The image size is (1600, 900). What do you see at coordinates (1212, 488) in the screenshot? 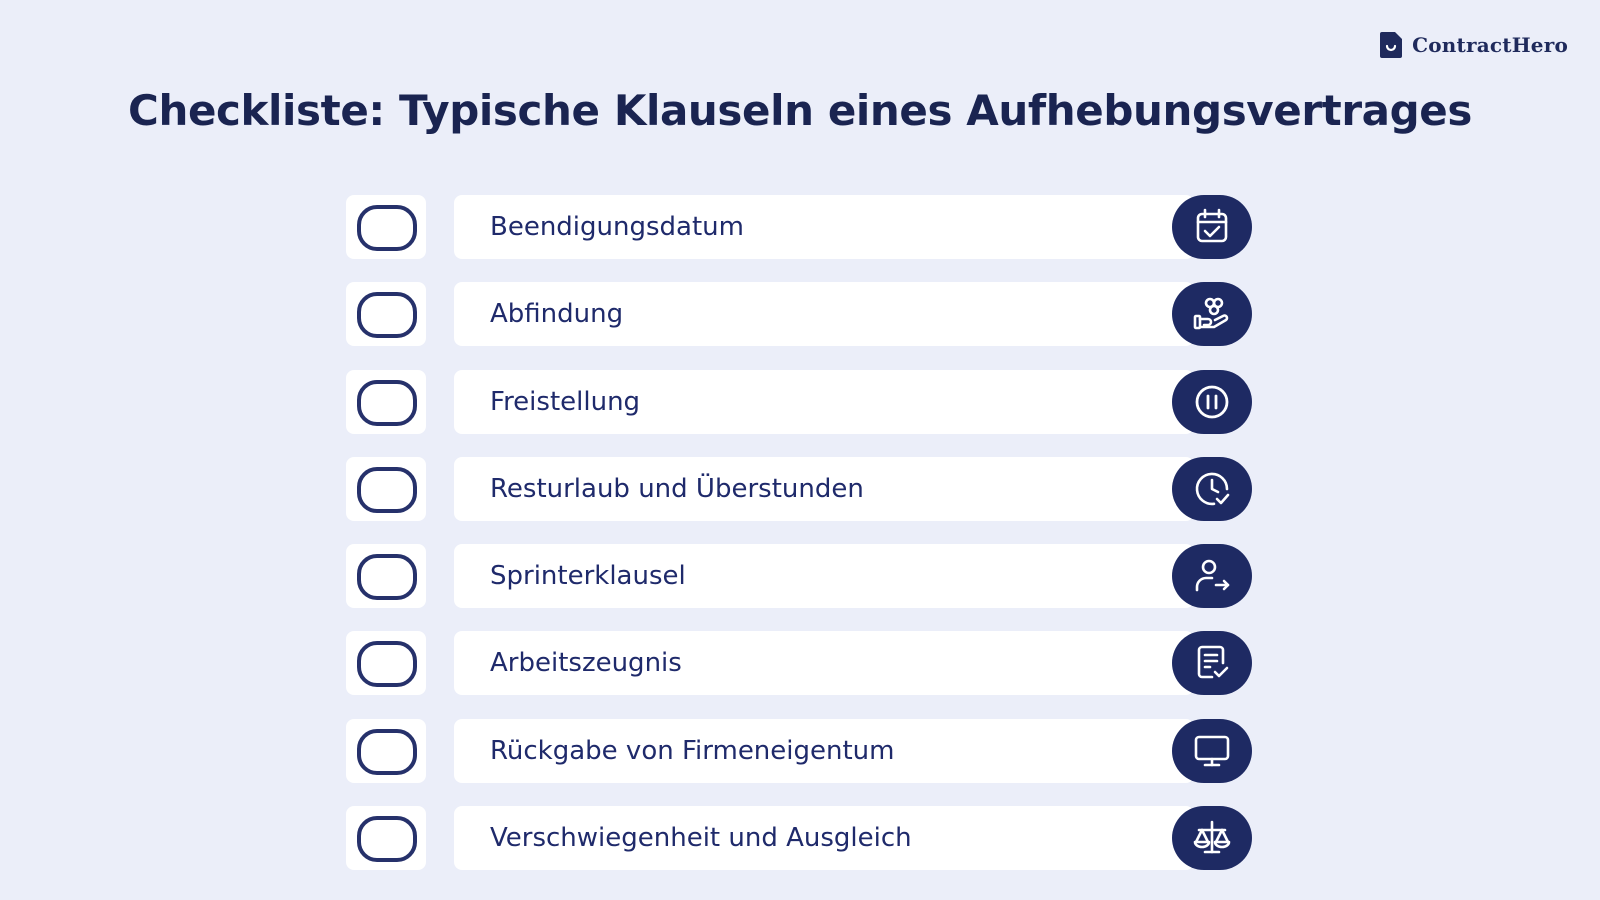
I see `clock-check-icon` at bounding box center [1212, 488].